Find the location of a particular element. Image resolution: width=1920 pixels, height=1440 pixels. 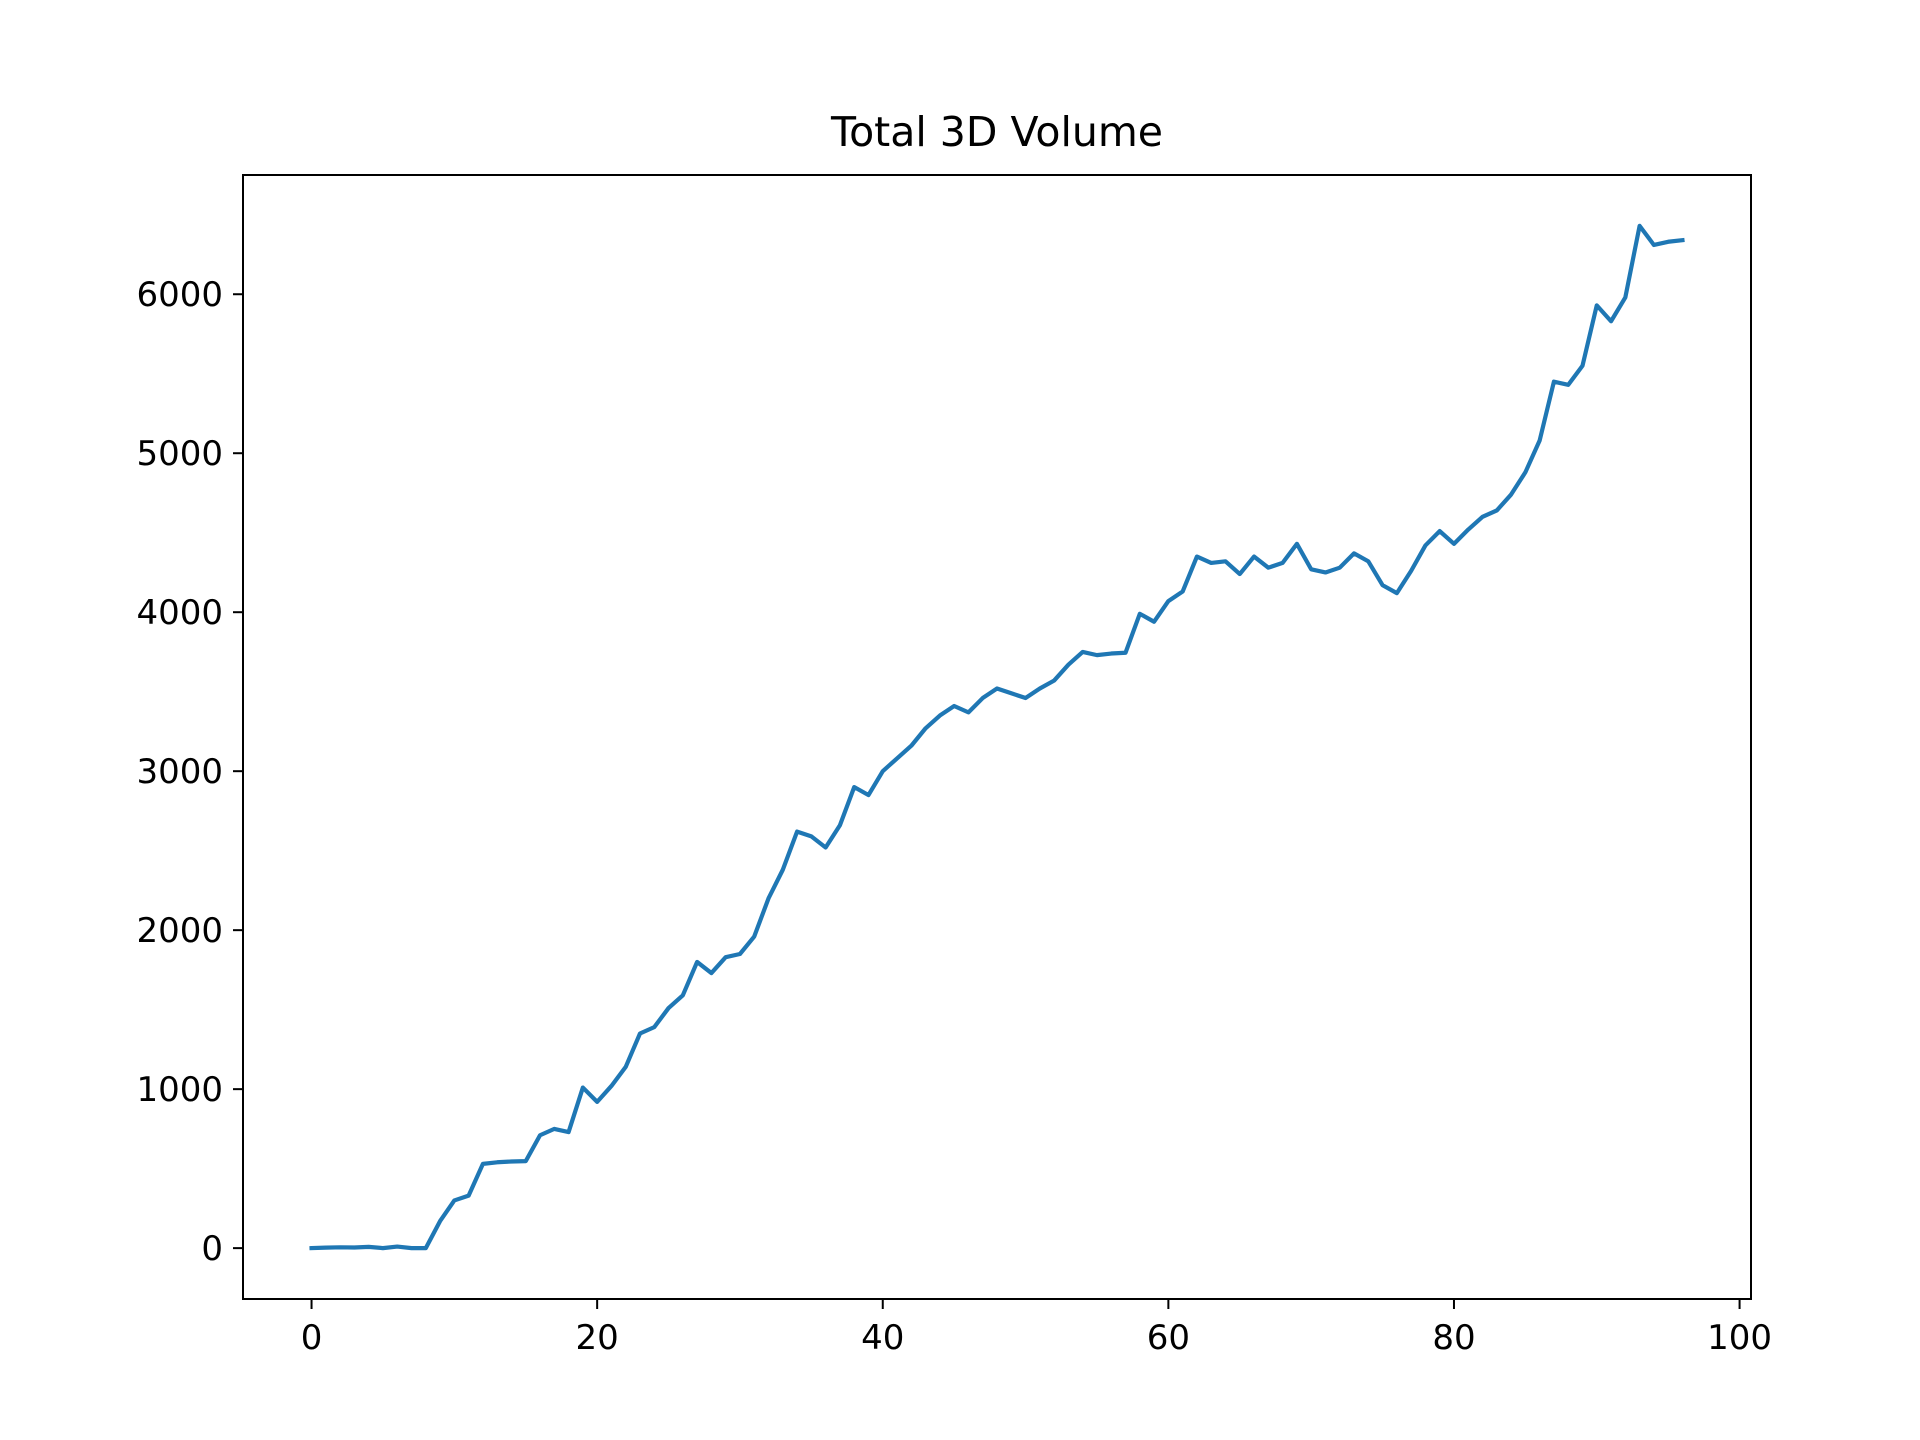

x-tick-label: 0 is located at coordinates (312, 1338).